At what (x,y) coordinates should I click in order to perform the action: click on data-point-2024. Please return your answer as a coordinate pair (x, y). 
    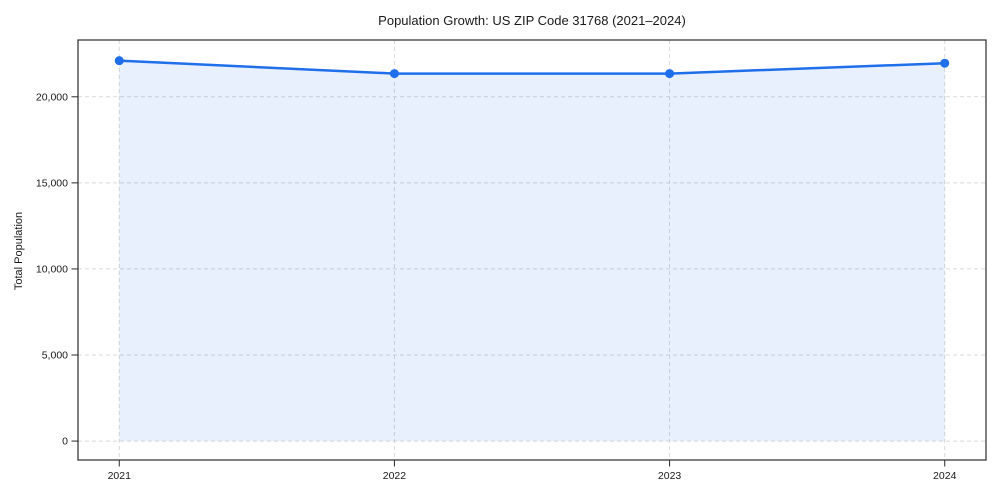
    Looking at the image, I should click on (945, 63).